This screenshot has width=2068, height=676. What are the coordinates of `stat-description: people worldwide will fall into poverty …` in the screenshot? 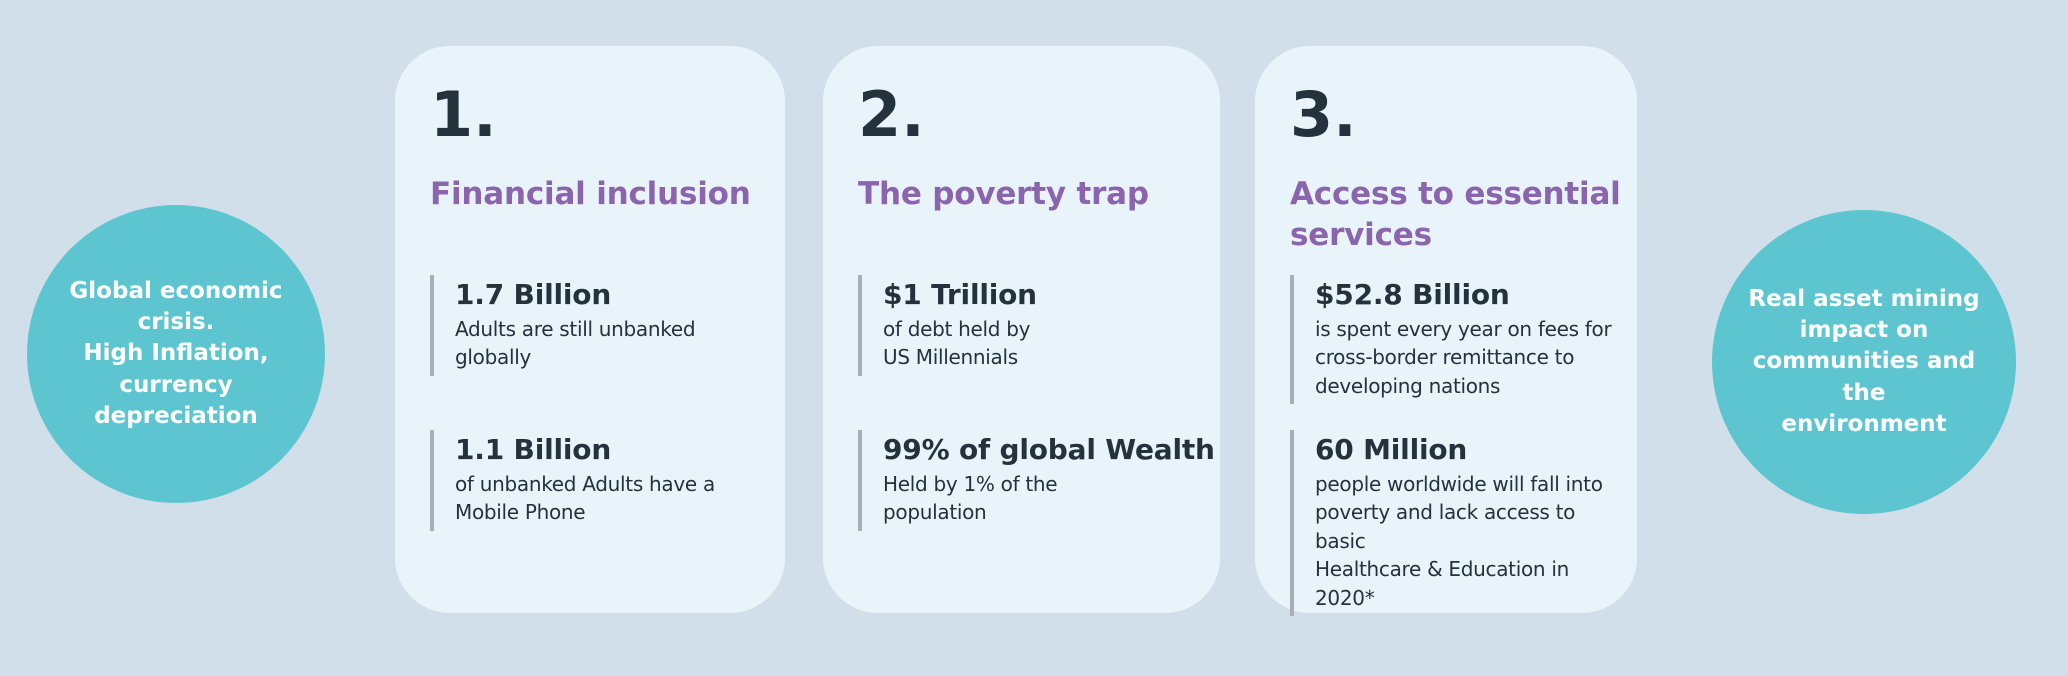 It's located at (1459, 541).